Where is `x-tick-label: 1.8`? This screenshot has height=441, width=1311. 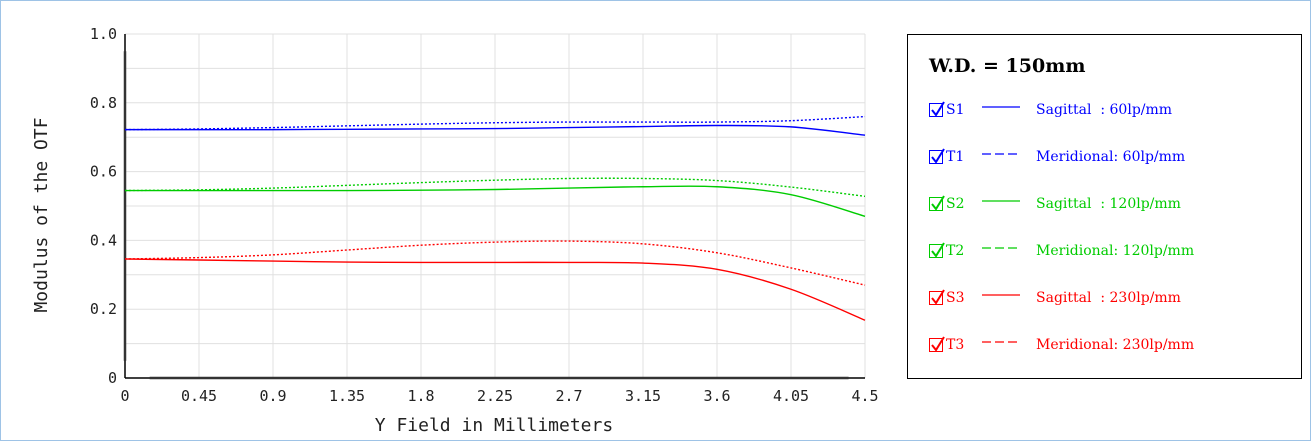 x-tick-label: 1.8 is located at coordinates (420, 396).